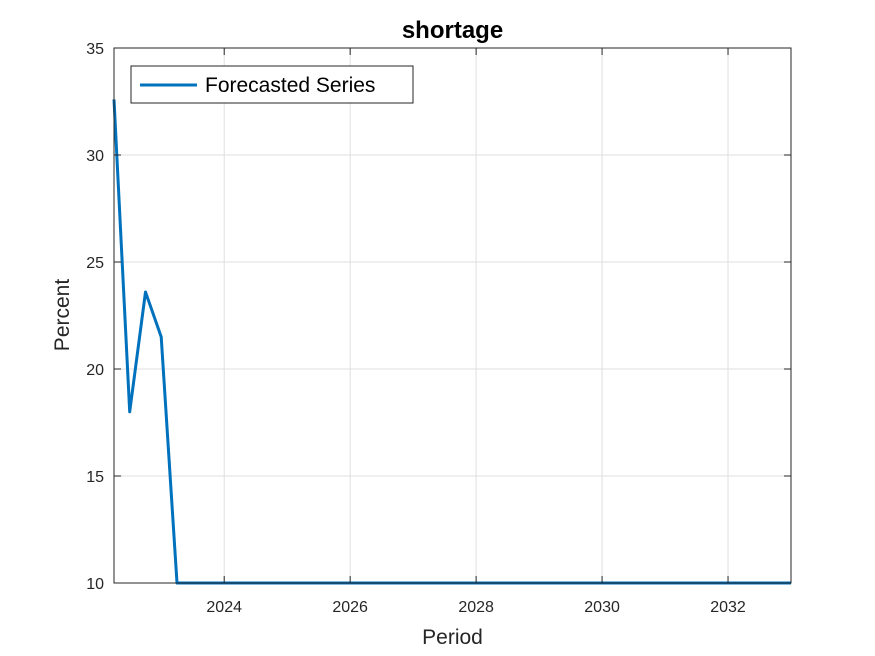  Describe the element at coordinates (95, 317) in the screenshot. I see `y-tick-labels: 10 15 20 25 30 35` at that location.